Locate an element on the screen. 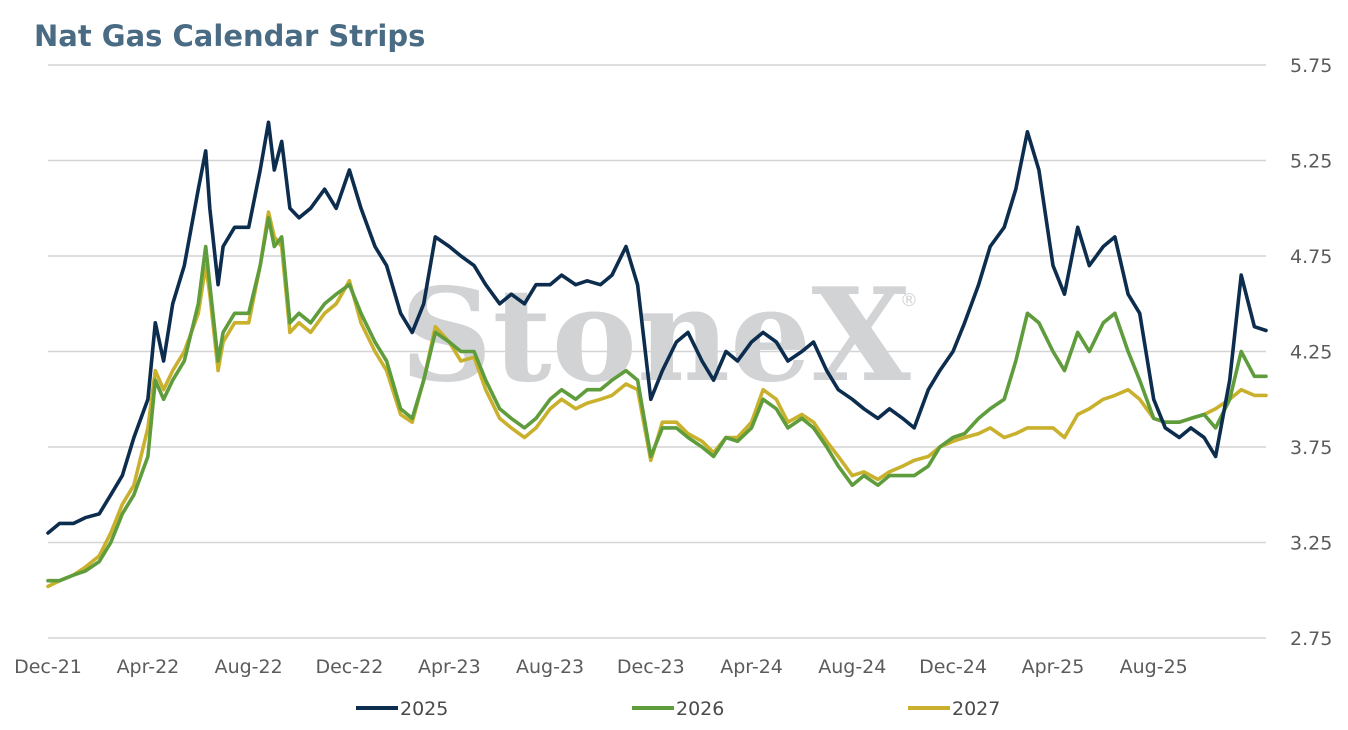 This screenshot has height=730, width=1348. watermark-registered-icon: ® is located at coordinates (909, 300).